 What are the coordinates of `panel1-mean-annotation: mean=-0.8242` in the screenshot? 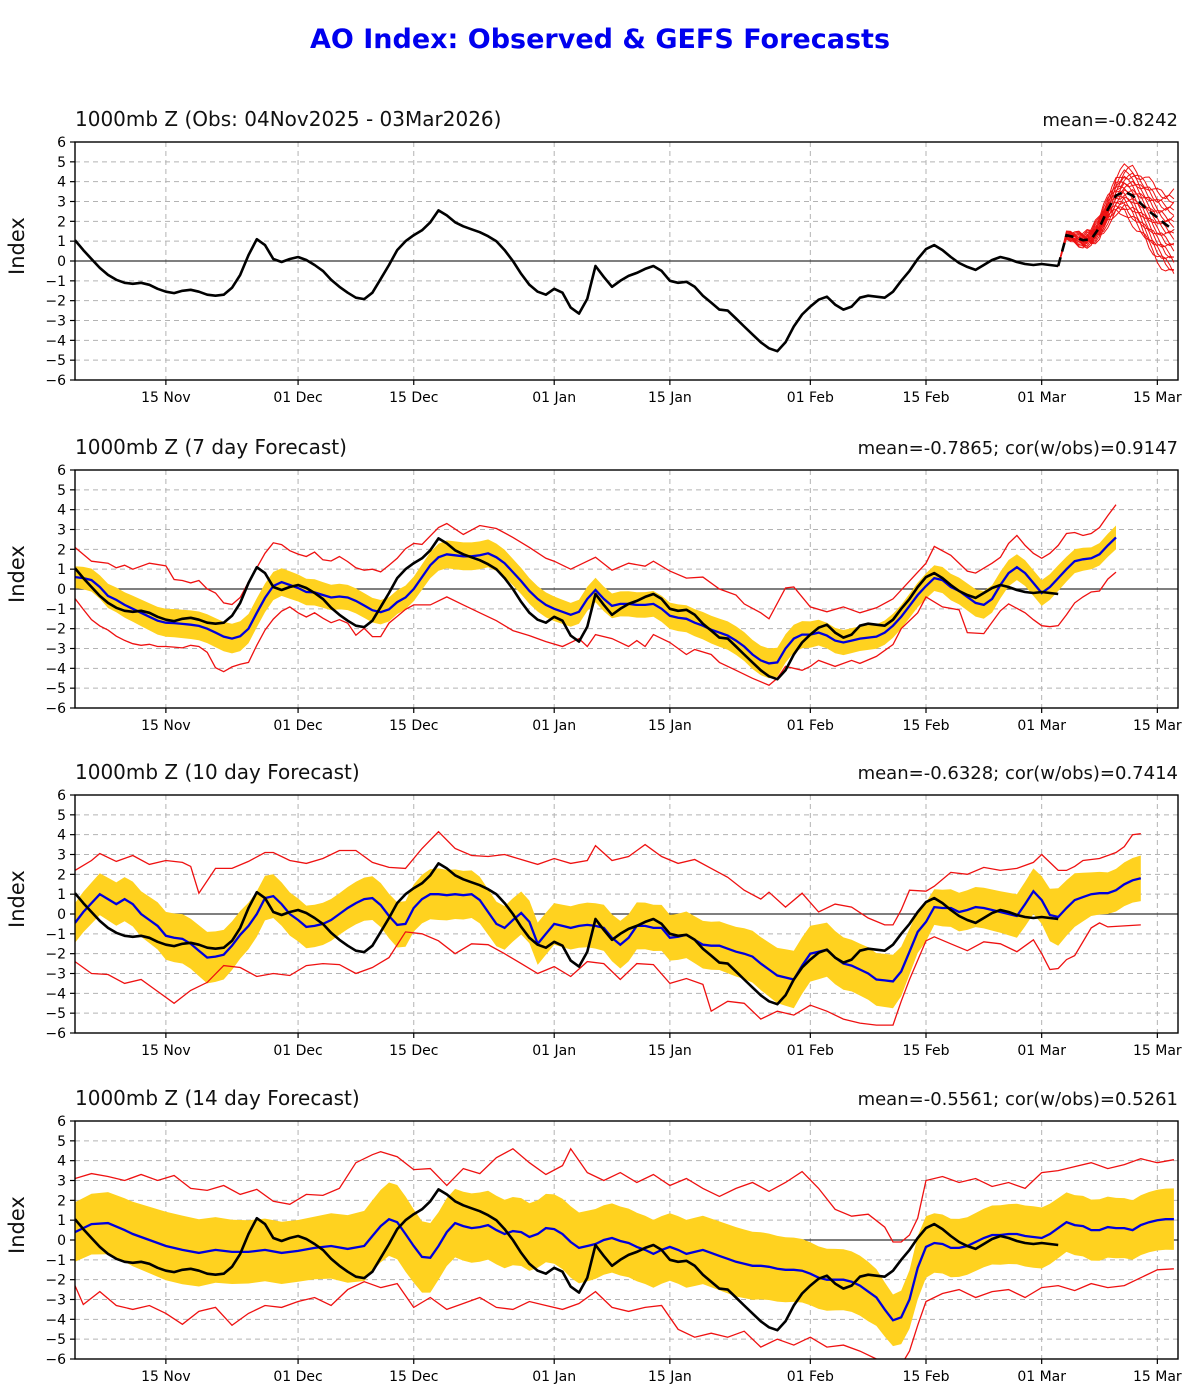 It's located at (1110, 120).